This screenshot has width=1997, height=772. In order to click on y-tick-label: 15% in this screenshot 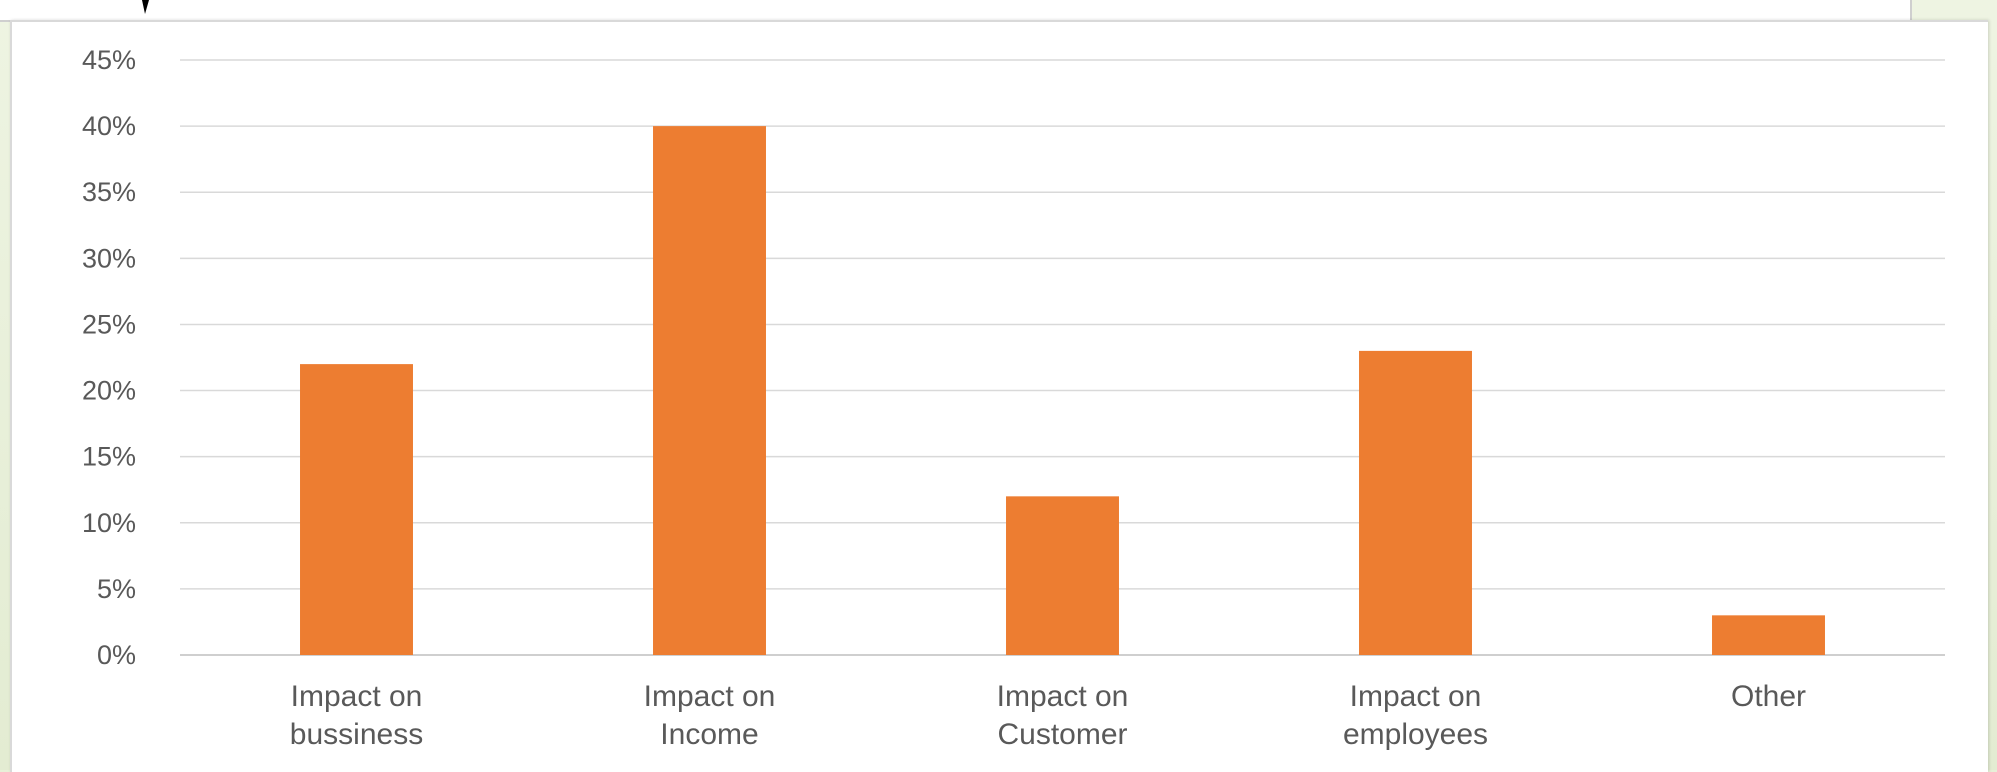, I will do `click(109, 457)`.